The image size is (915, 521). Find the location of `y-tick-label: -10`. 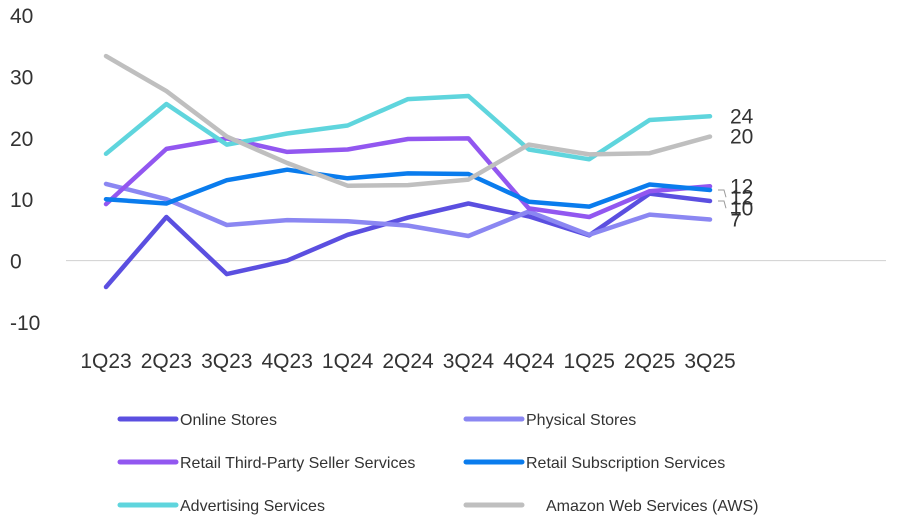

y-tick-label: -10 is located at coordinates (25, 323).